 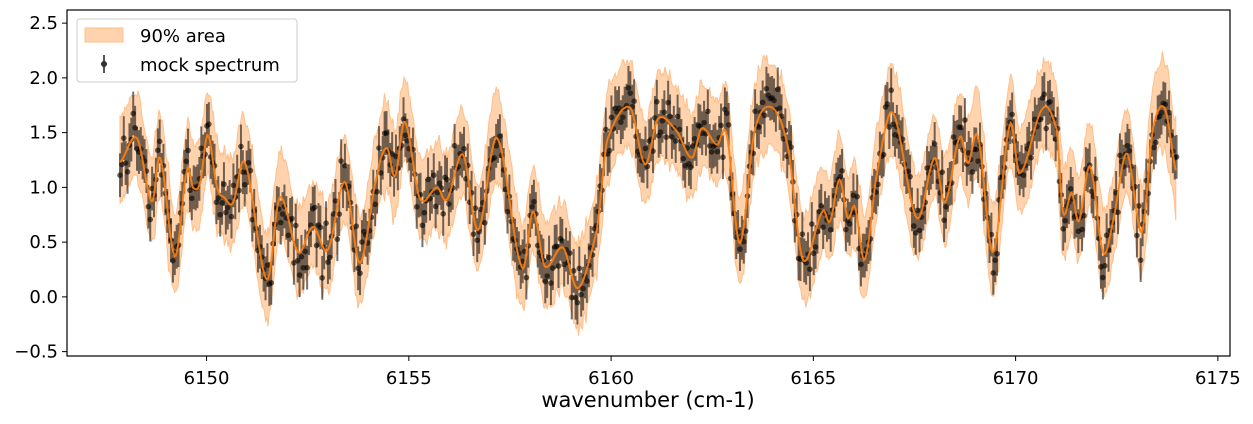 I want to click on x-tick-label: 6165, so click(x=813, y=378).